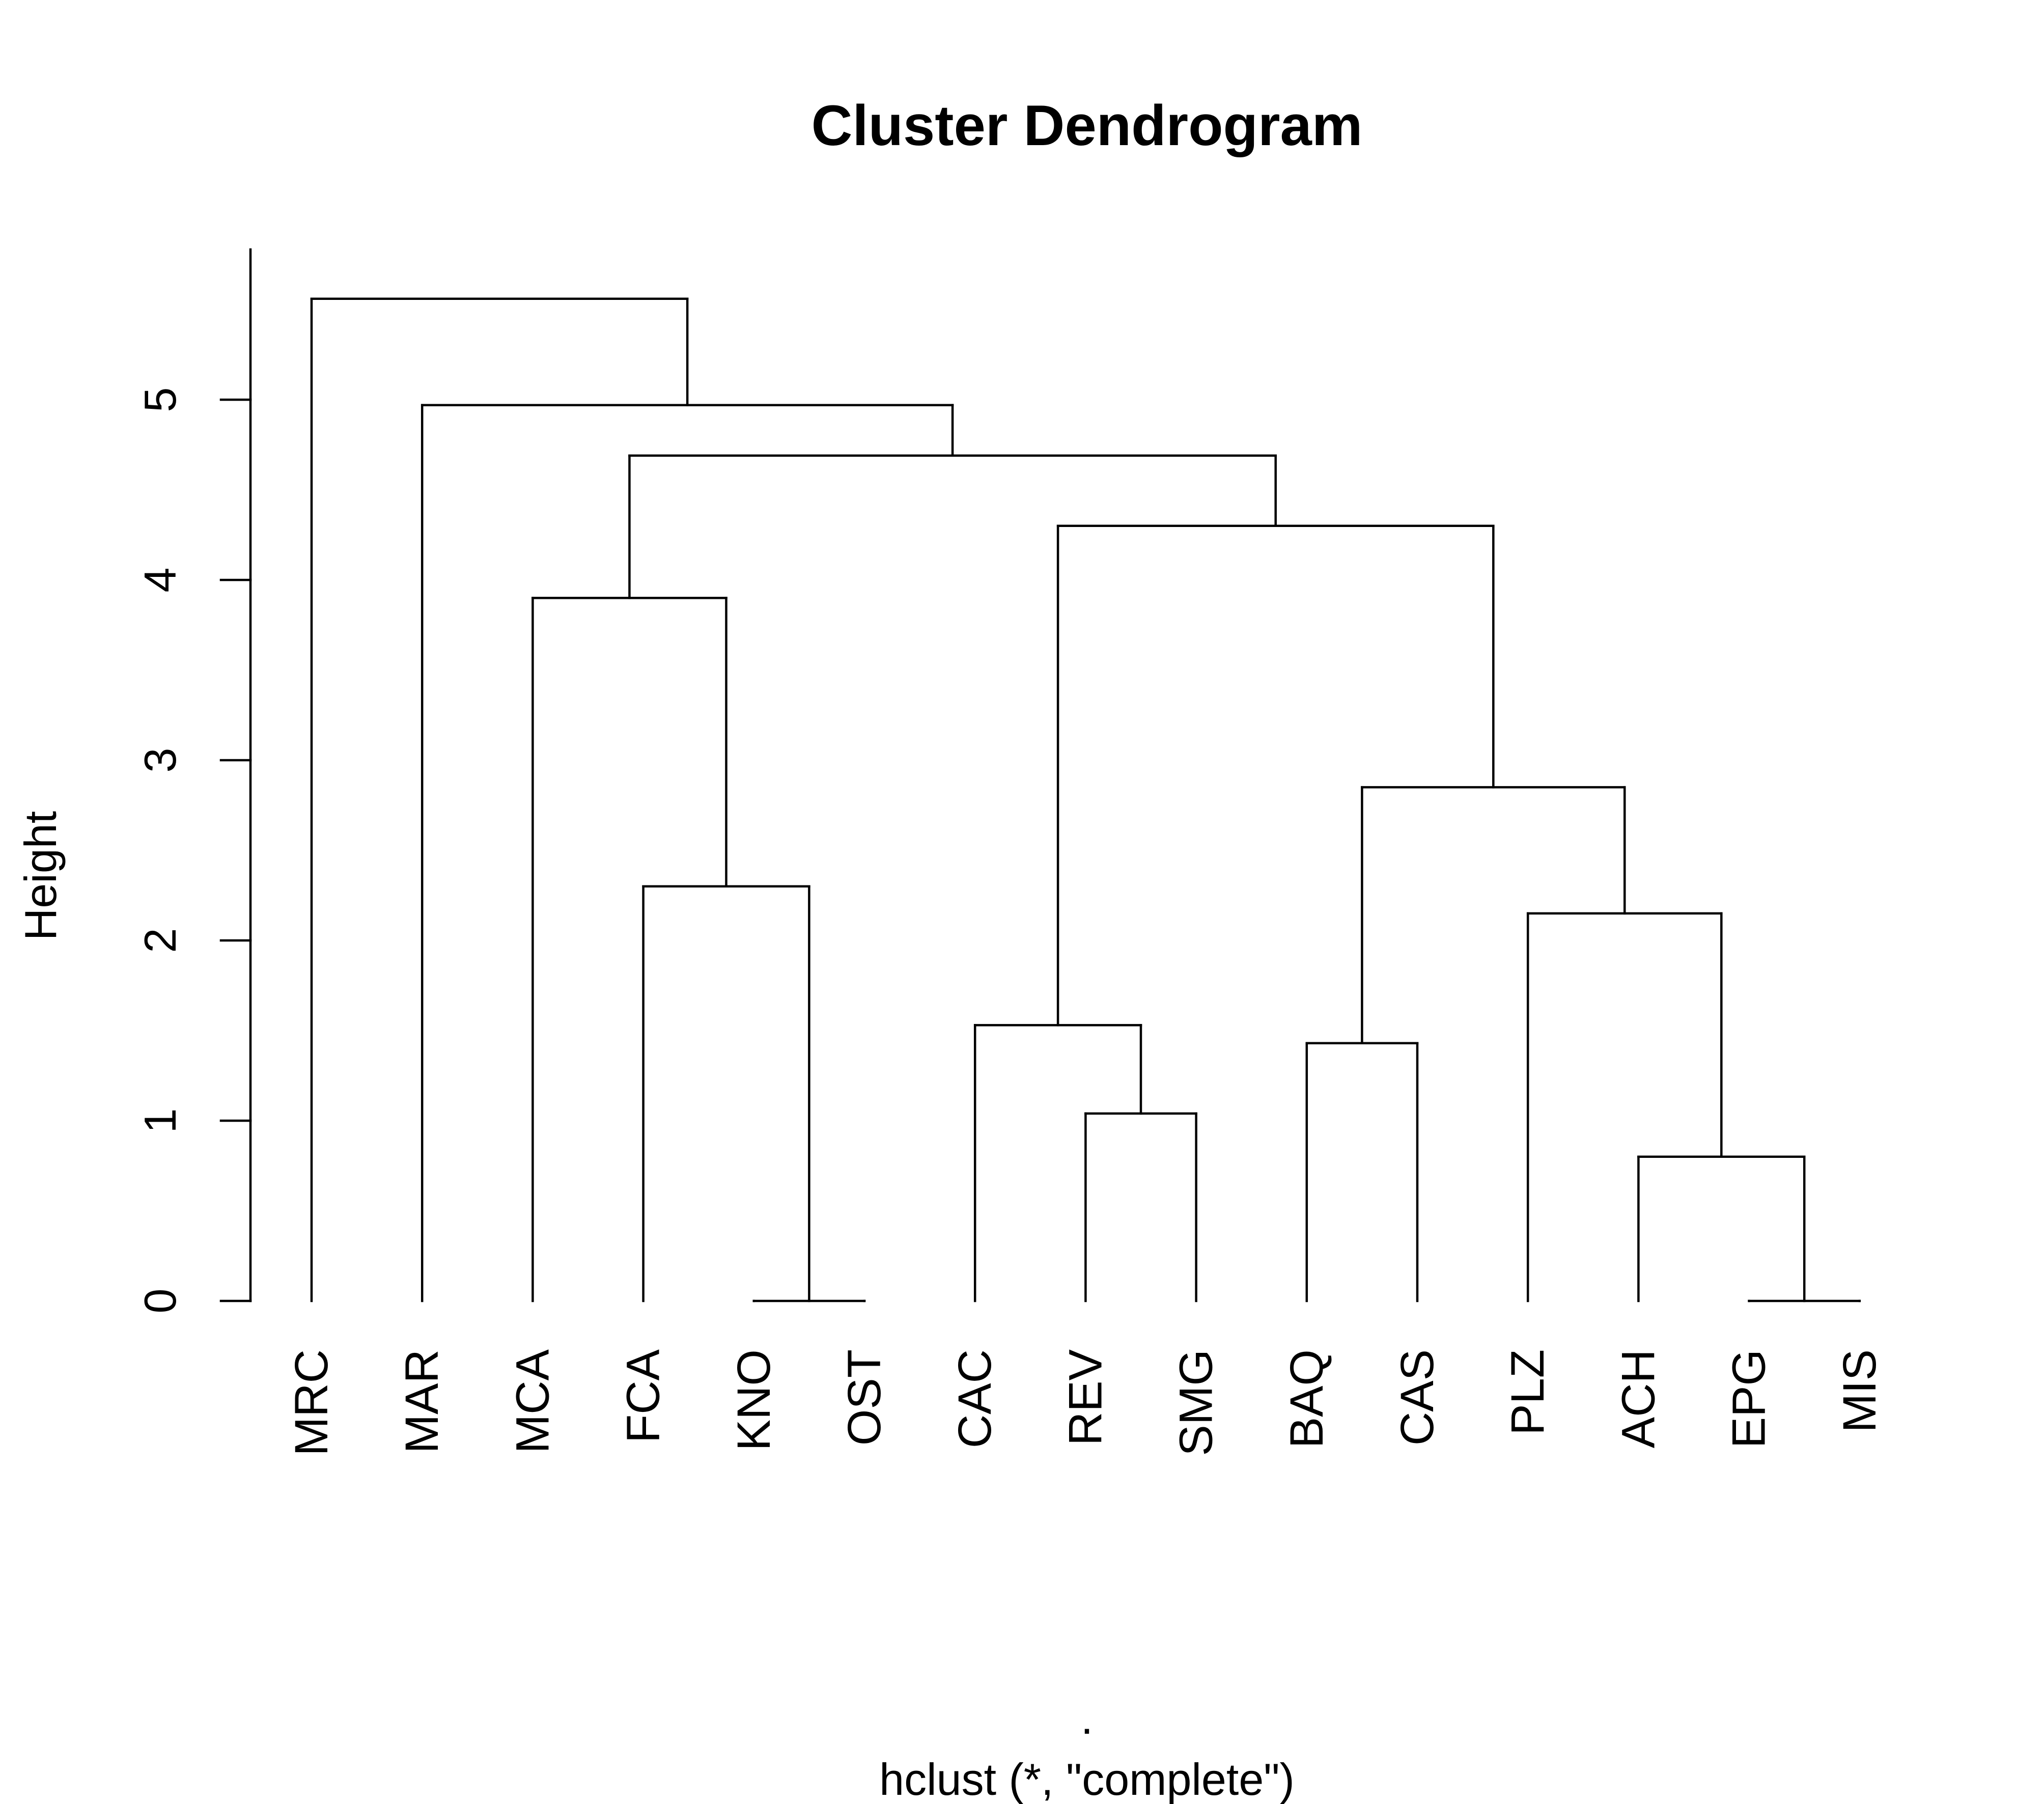 Image resolution: width=2044 pixels, height=1804 pixels. What do you see at coordinates (643, 1396) in the screenshot?
I see `leaf-label-fca: FCA` at bounding box center [643, 1396].